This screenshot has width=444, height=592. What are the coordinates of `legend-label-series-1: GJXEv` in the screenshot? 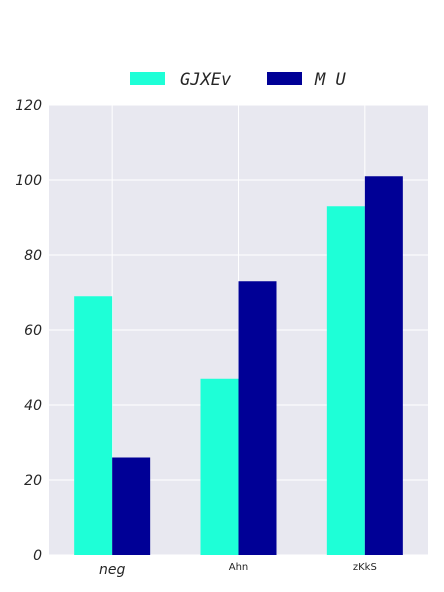 It's located at (206, 80).